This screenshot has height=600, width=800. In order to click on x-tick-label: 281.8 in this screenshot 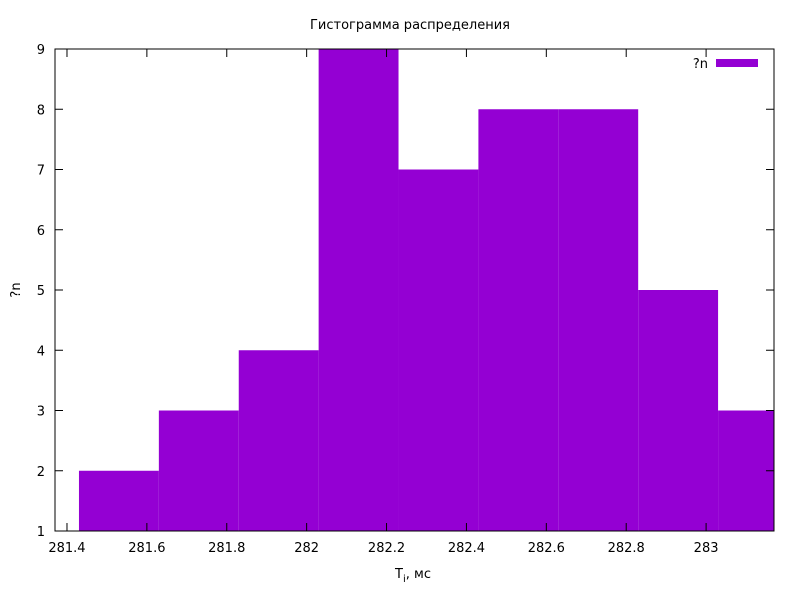, I will do `click(226, 548)`.